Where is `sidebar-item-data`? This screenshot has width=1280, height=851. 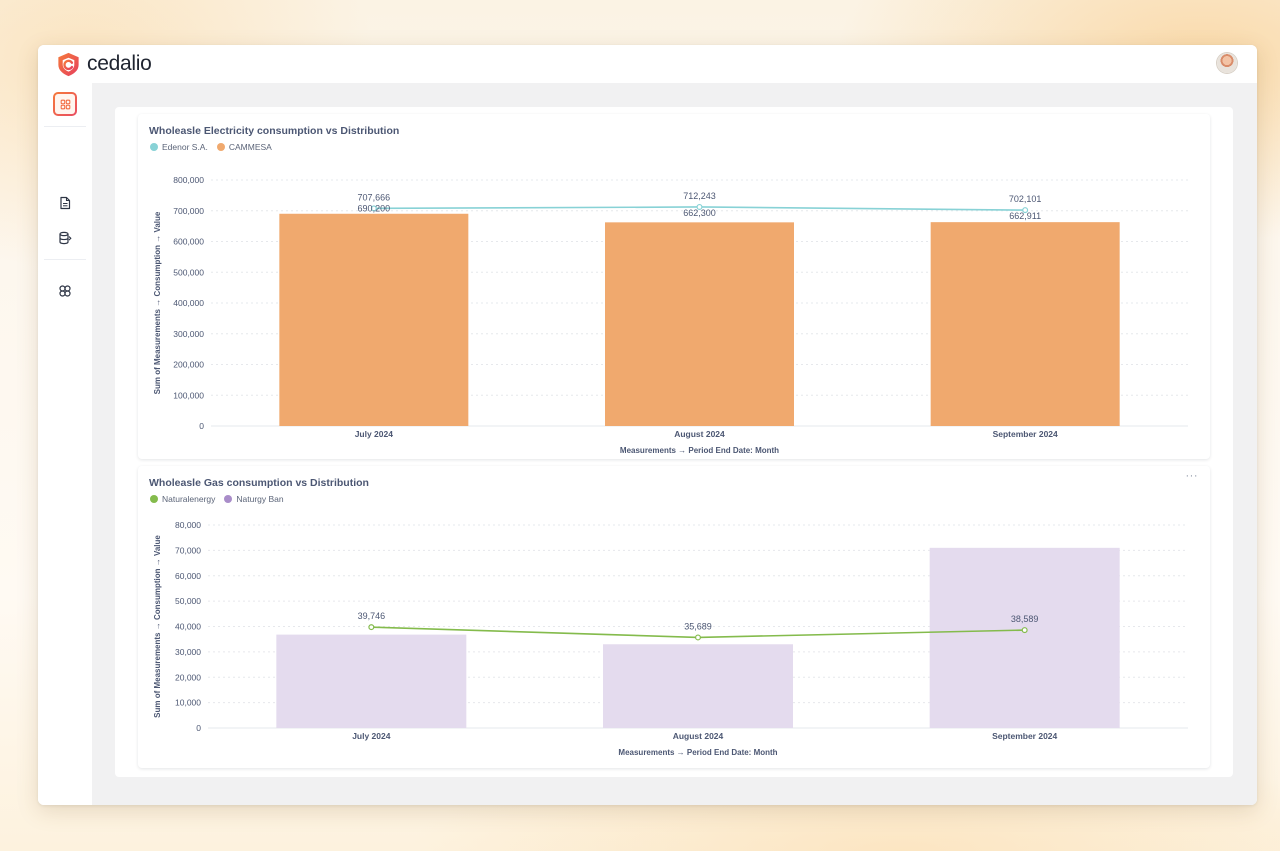
sidebar-item-data is located at coordinates (65, 238).